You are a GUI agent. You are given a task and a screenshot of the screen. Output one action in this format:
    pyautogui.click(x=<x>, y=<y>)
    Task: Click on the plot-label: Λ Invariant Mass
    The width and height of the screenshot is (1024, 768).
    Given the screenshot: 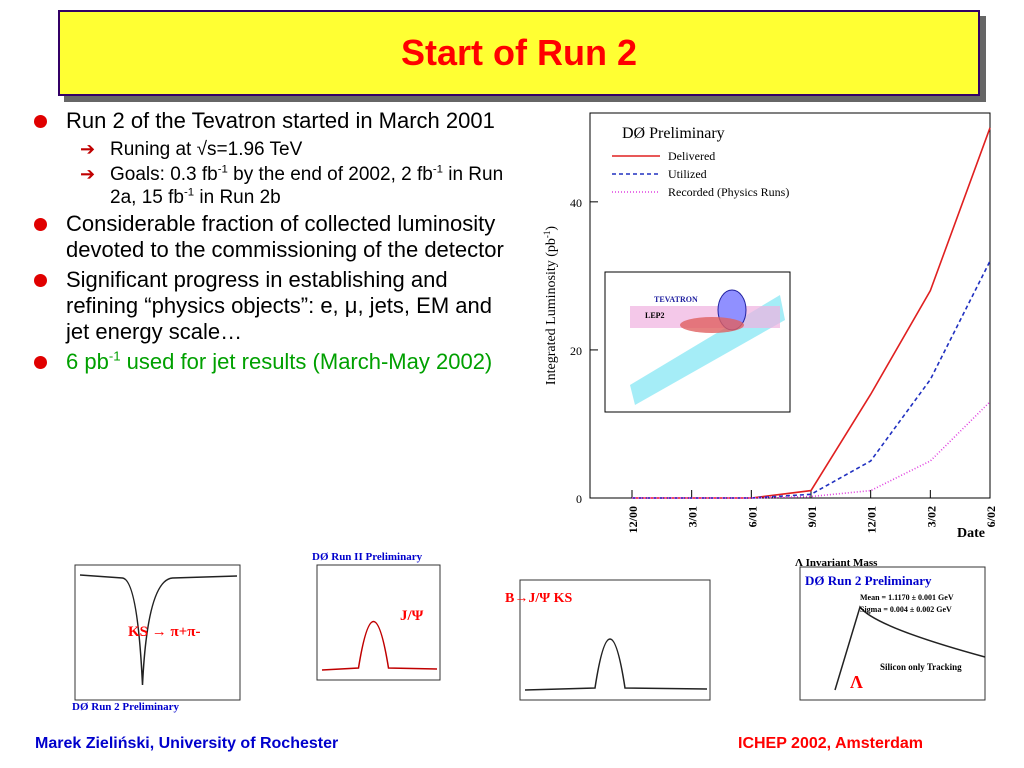 What is the action you would take?
    pyautogui.click(x=836, y=563)
    